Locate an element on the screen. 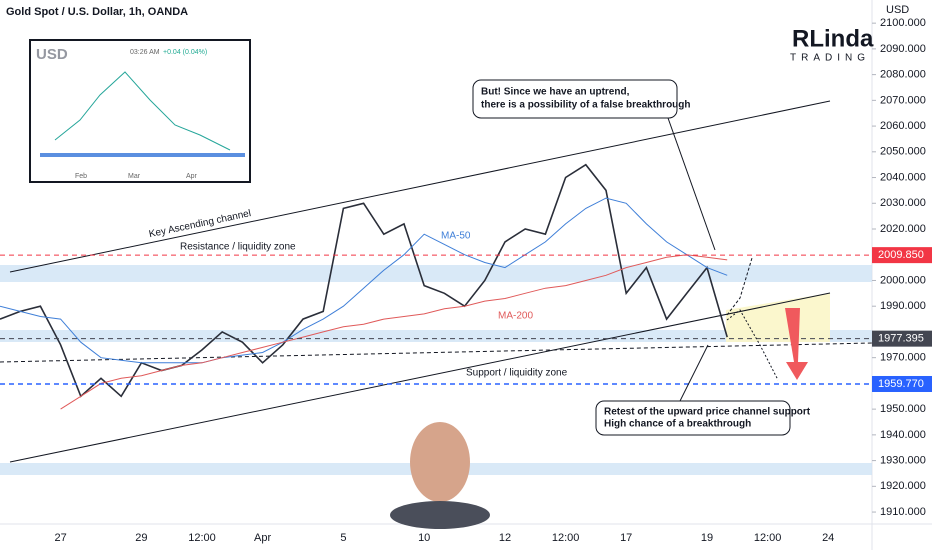 This screenshot has width=932, height=550. y-tick-label: 2040.000 is located at coordinates (903, 177).